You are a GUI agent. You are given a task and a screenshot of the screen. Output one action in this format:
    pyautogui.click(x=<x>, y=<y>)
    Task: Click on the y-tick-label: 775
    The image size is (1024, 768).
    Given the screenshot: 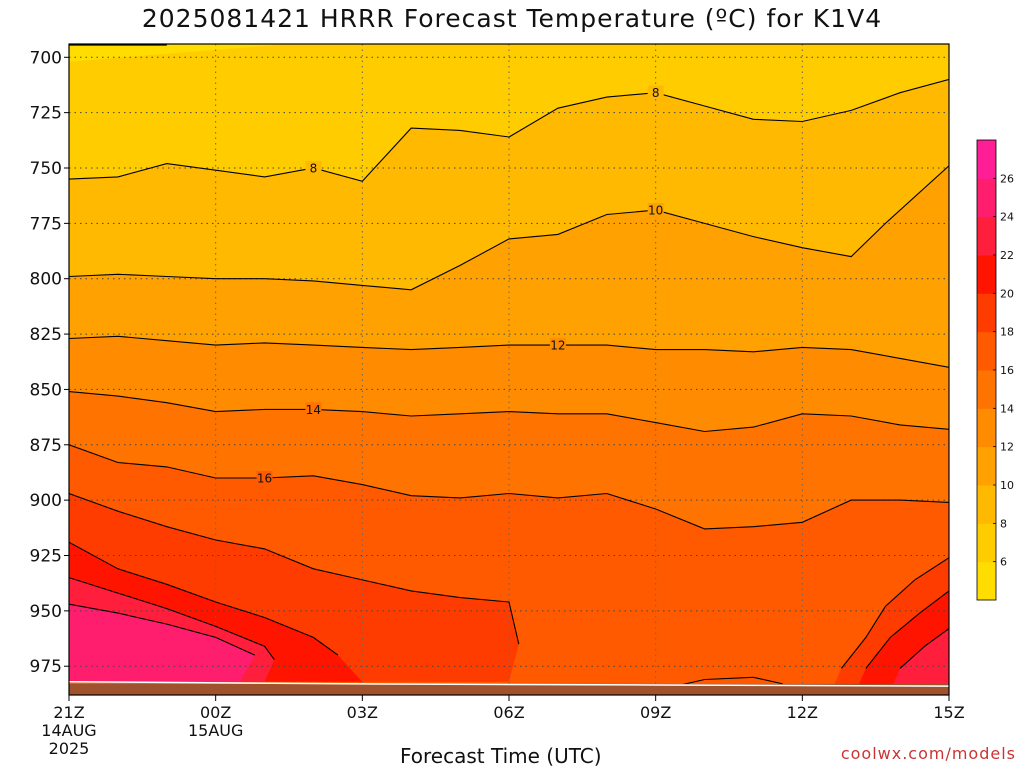 What is the action you would take?
    pyautogui.click(x=46, y=224)
    